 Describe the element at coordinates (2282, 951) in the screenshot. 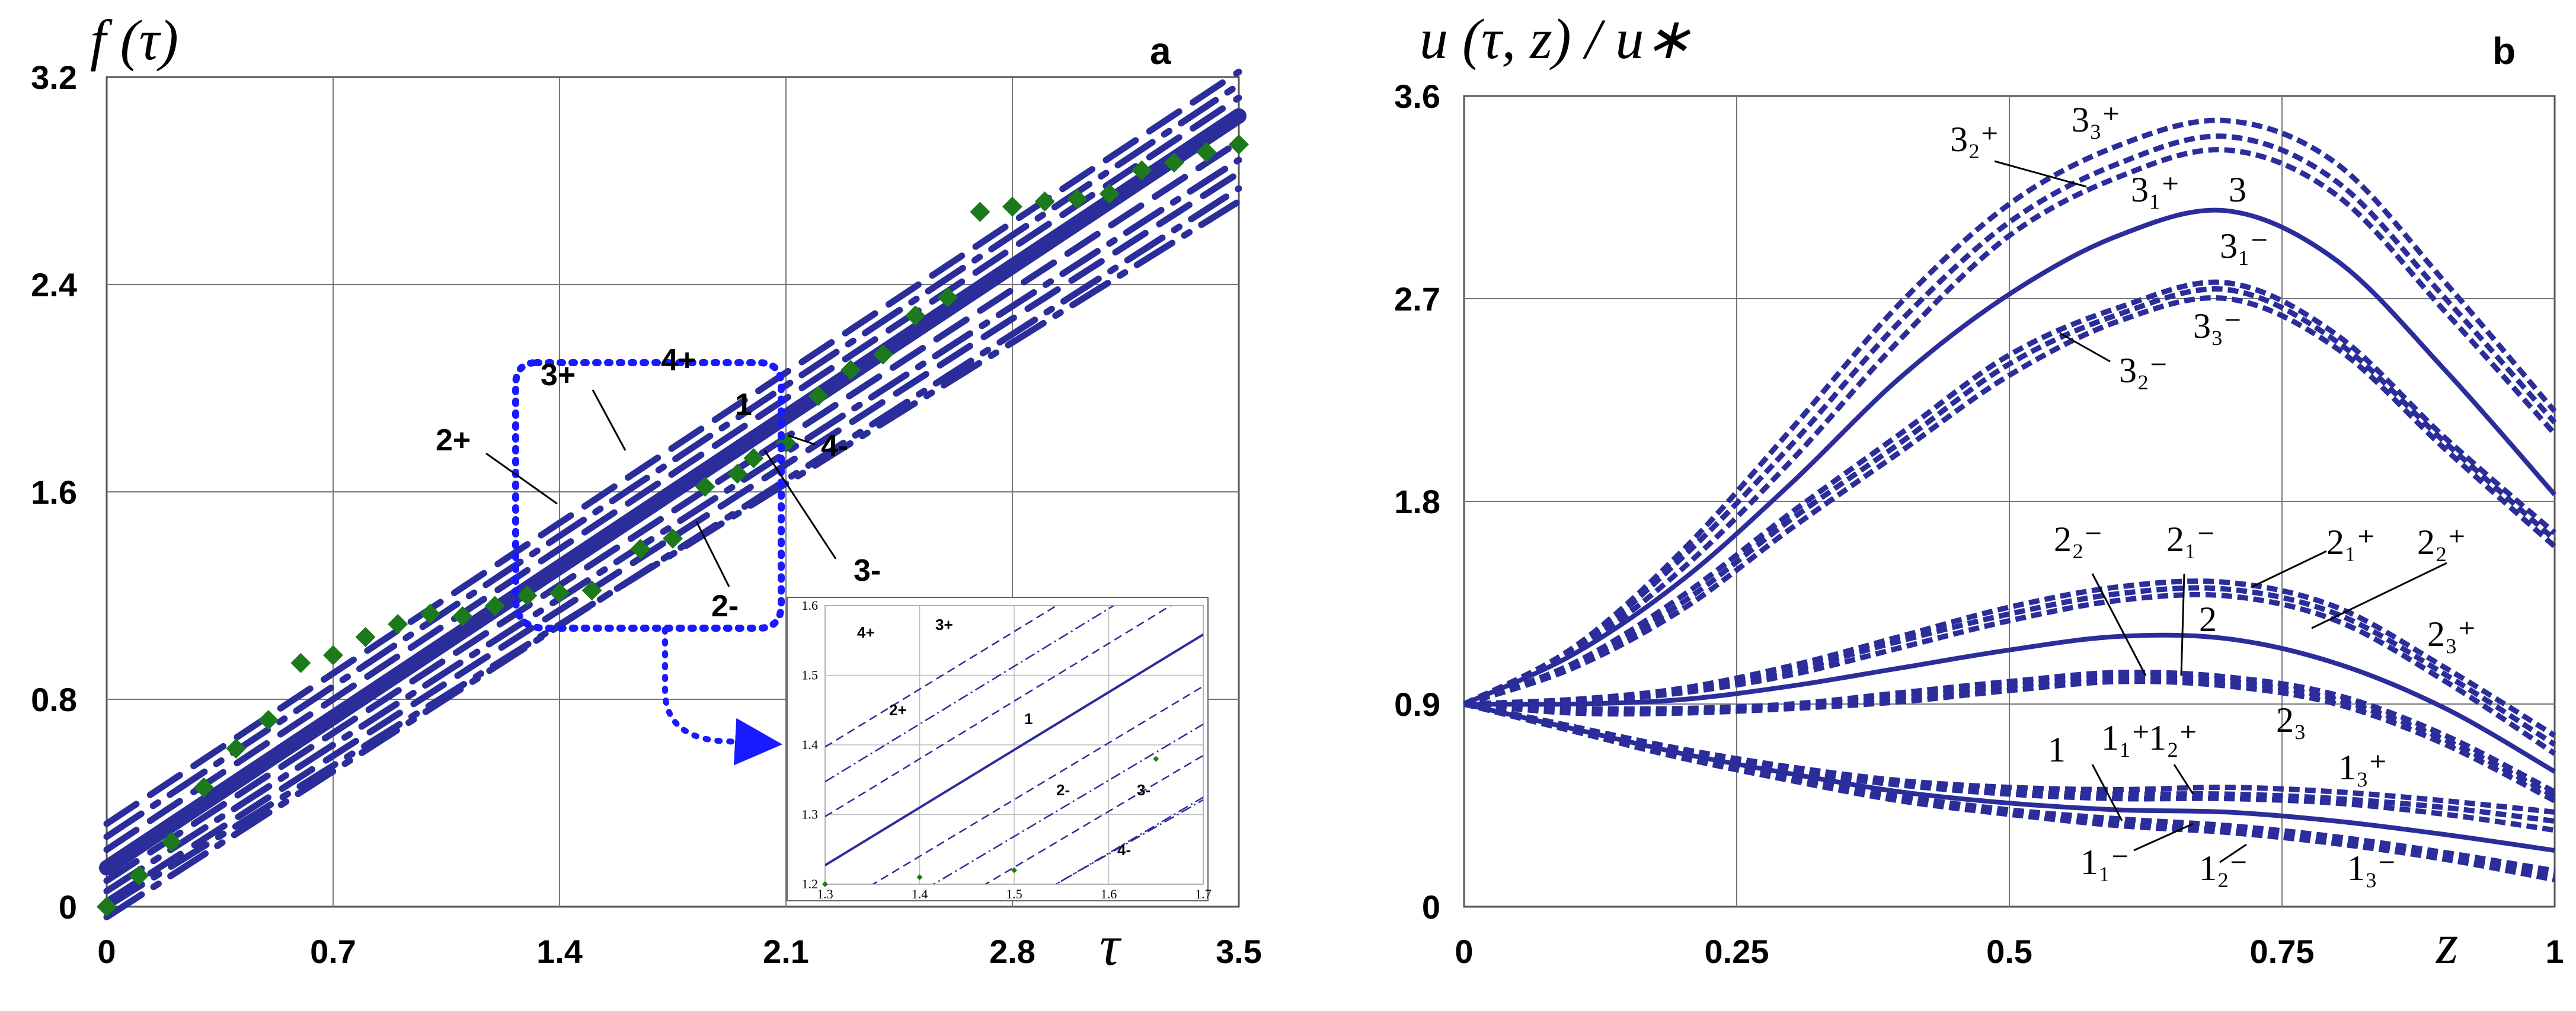

I see `panel-b-x-tick: 0.75` at that location.